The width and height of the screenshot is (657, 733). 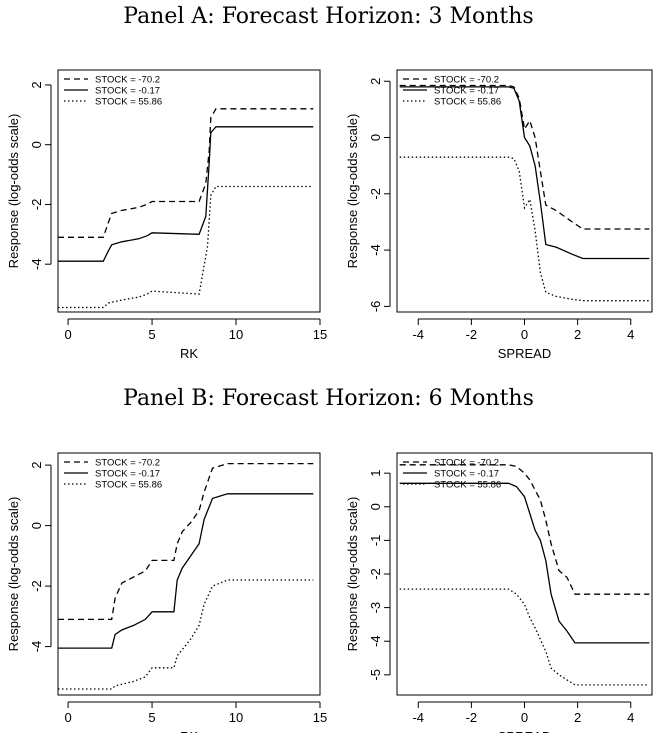 I want to click on chart-4-y-tick-label: -1, so click(x=375, y=541).